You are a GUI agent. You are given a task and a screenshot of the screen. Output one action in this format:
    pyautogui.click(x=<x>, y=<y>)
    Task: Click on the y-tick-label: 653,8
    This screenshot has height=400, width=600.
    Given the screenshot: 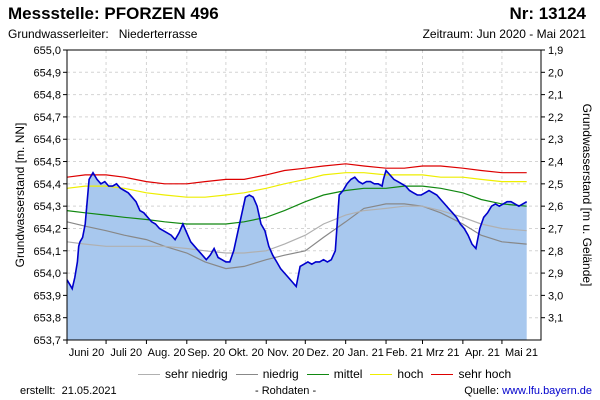 What is the action you would take?
    pyautogui.click(x=47, y=319)
    